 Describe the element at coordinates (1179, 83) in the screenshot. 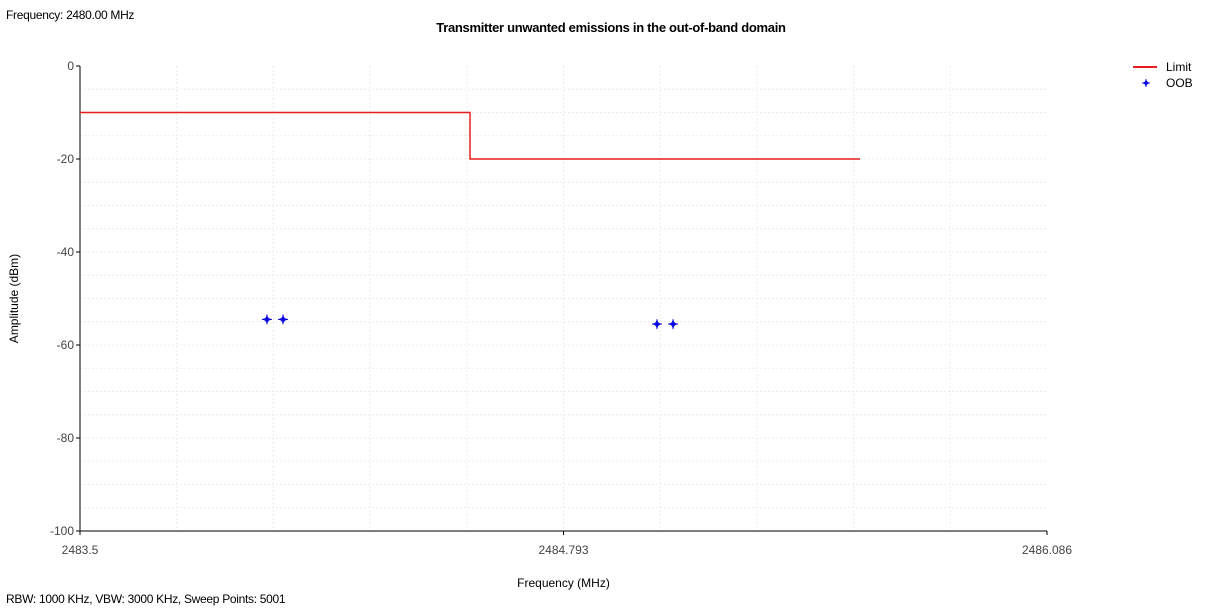

I see `legend-label-oob: OOB` at that location.